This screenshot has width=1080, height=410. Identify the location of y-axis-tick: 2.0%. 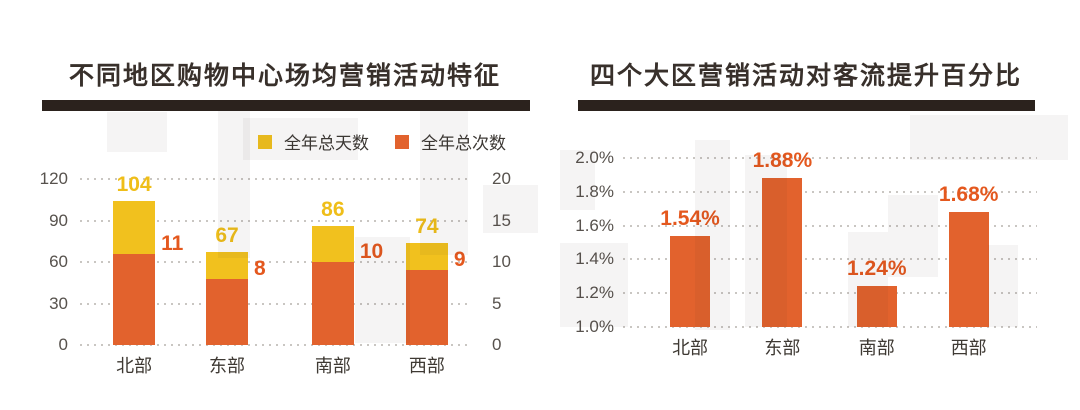
(594, 157).